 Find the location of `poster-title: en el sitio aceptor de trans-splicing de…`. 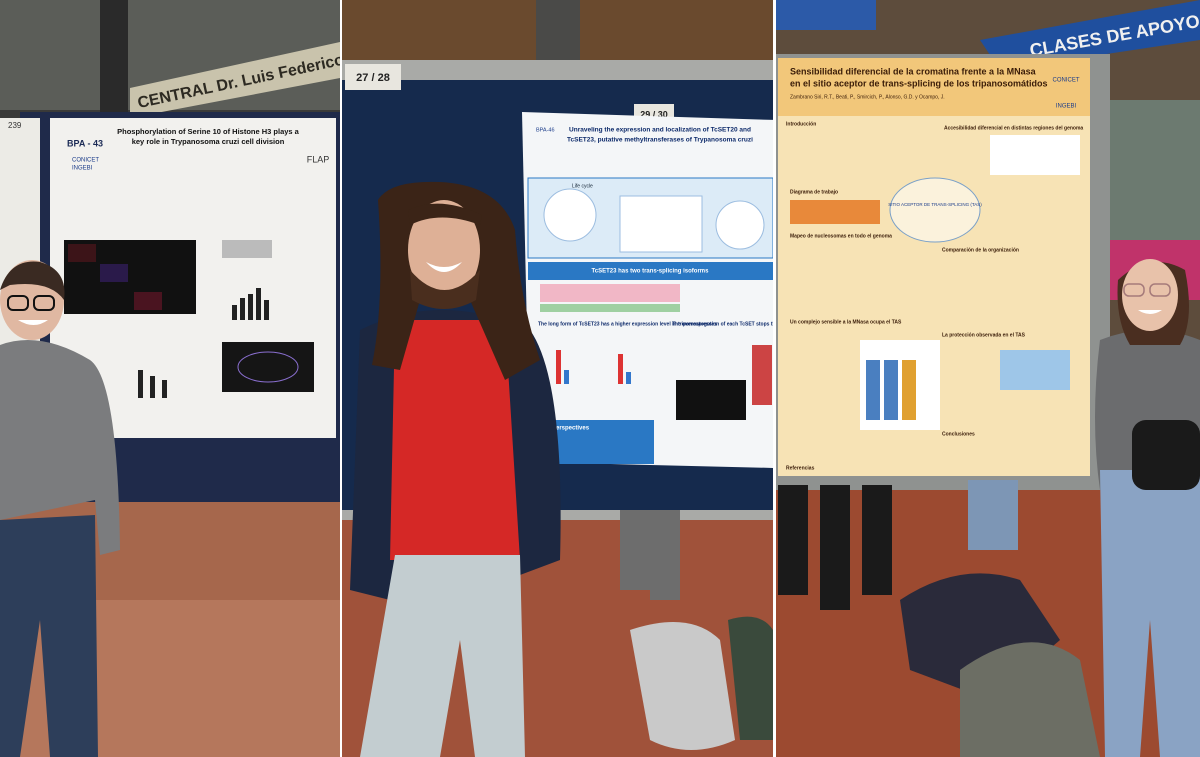

poster-title: en el sitio aceptor de trans-splicing de… is located at coordinates (919, 83).